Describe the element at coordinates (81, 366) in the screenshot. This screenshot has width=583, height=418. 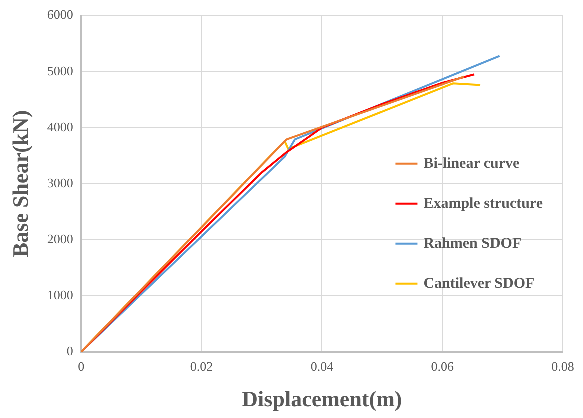
I see `x-tick-label: 0` at that location.